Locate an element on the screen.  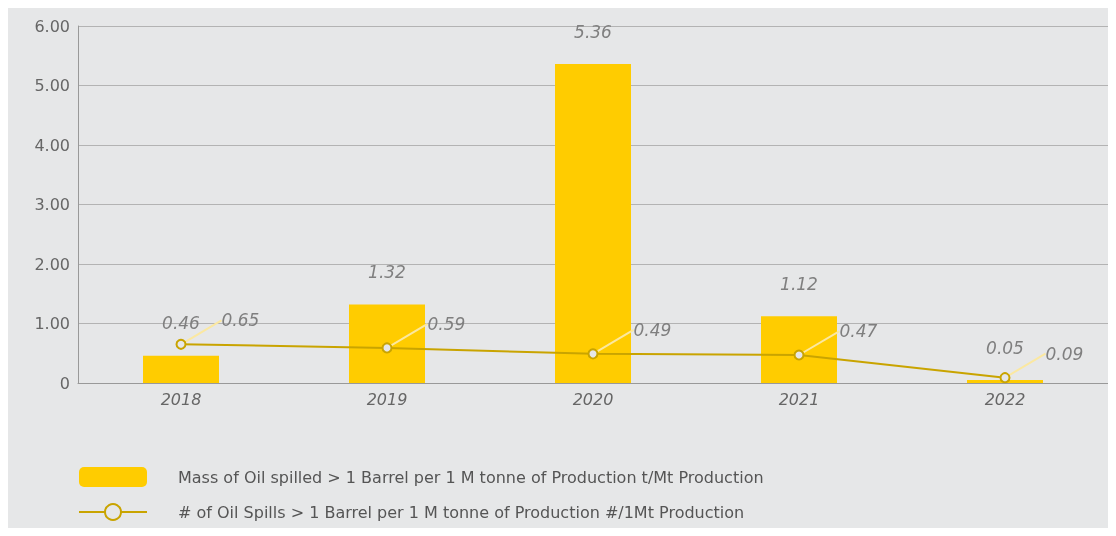
legend-label: # of Oil Spills > 1 Barrel per 1 M tonne of Production #/1Mt Production is located at coordinates (461, 512).